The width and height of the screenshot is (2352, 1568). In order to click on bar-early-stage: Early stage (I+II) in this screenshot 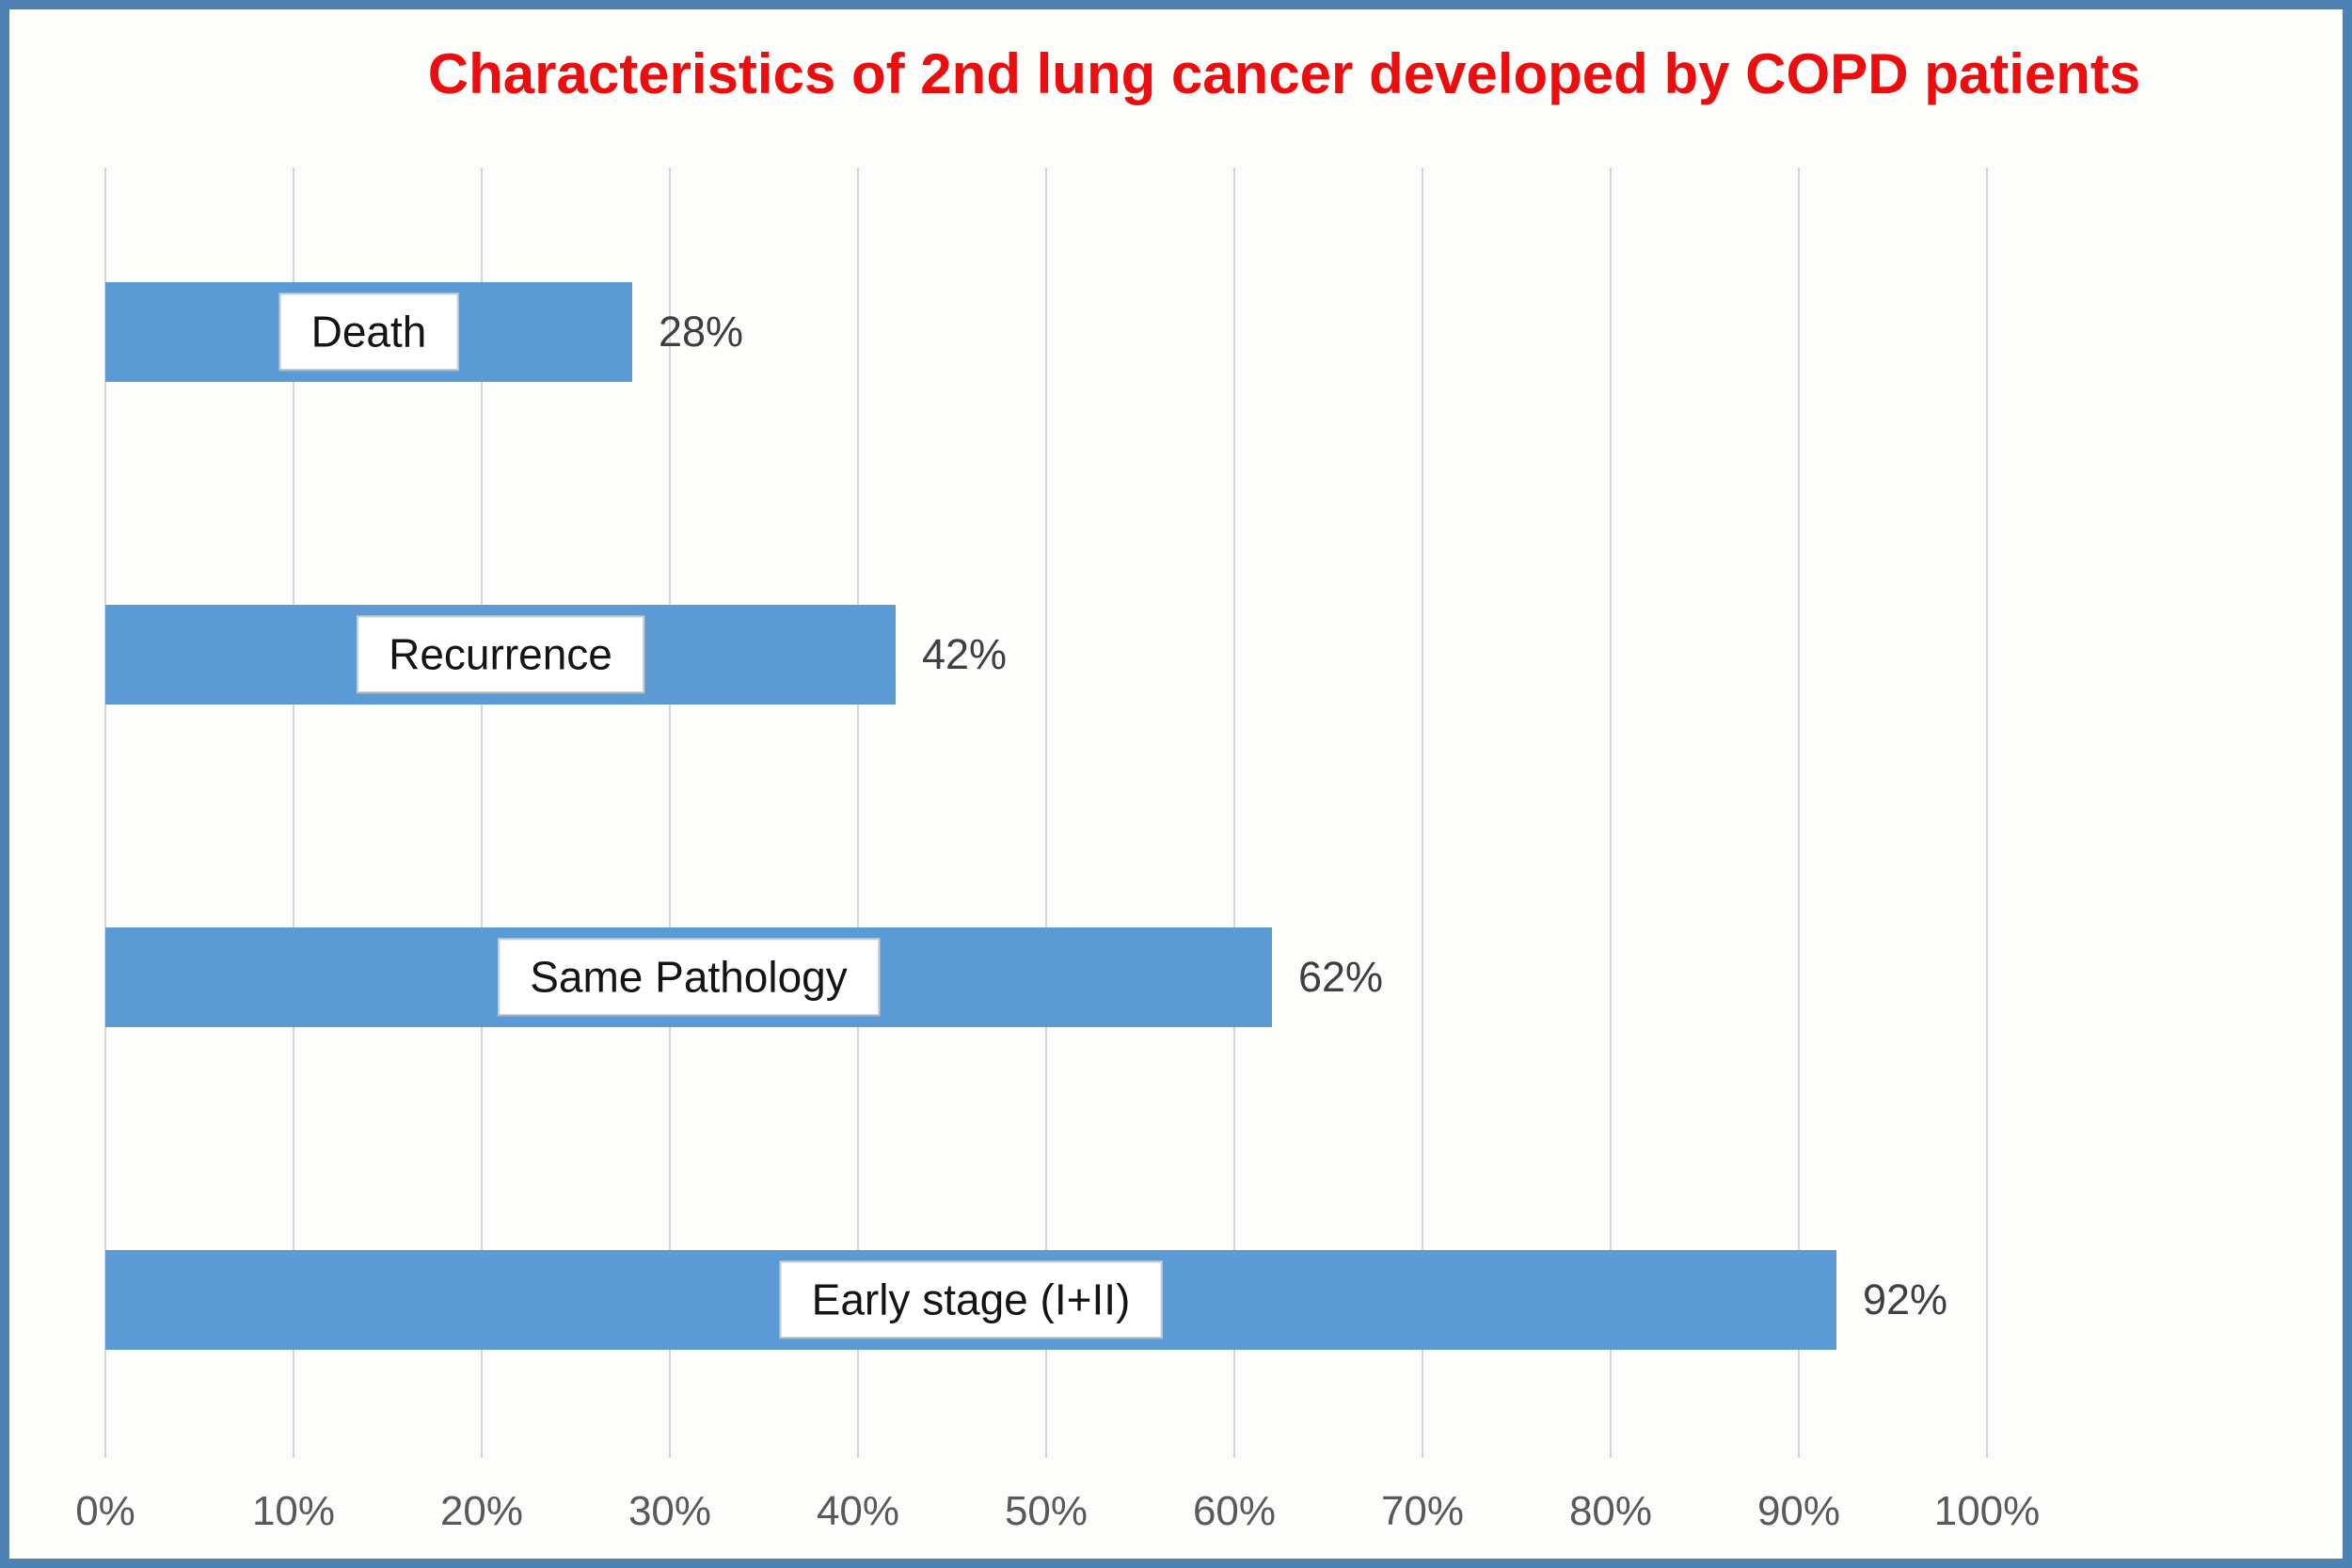, I will do `click(970, 1300)`.